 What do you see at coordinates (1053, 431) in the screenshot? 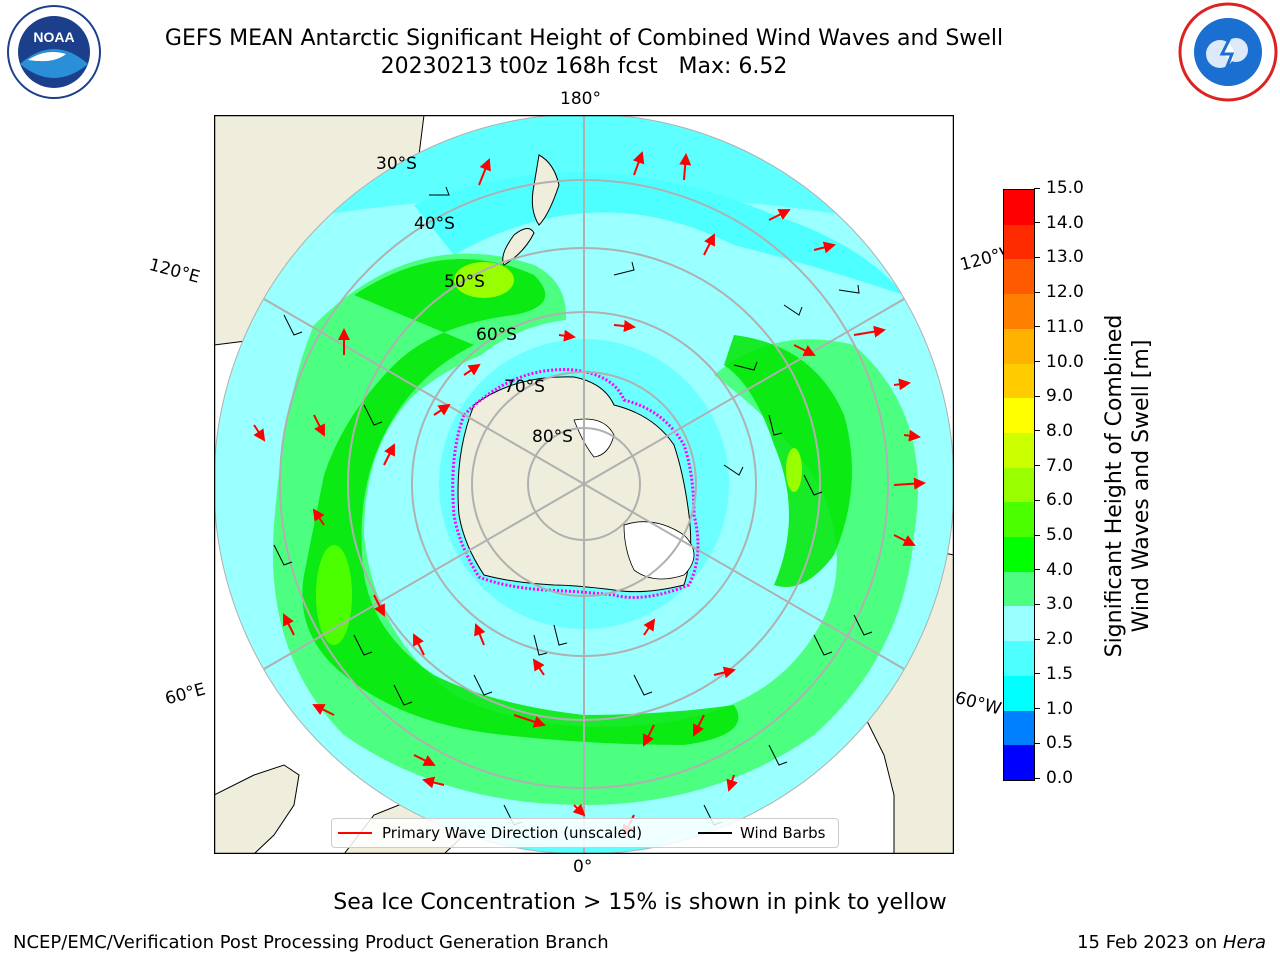
I see `colorbar-tick-label: 8.0` at bounding box center [1053, 431].